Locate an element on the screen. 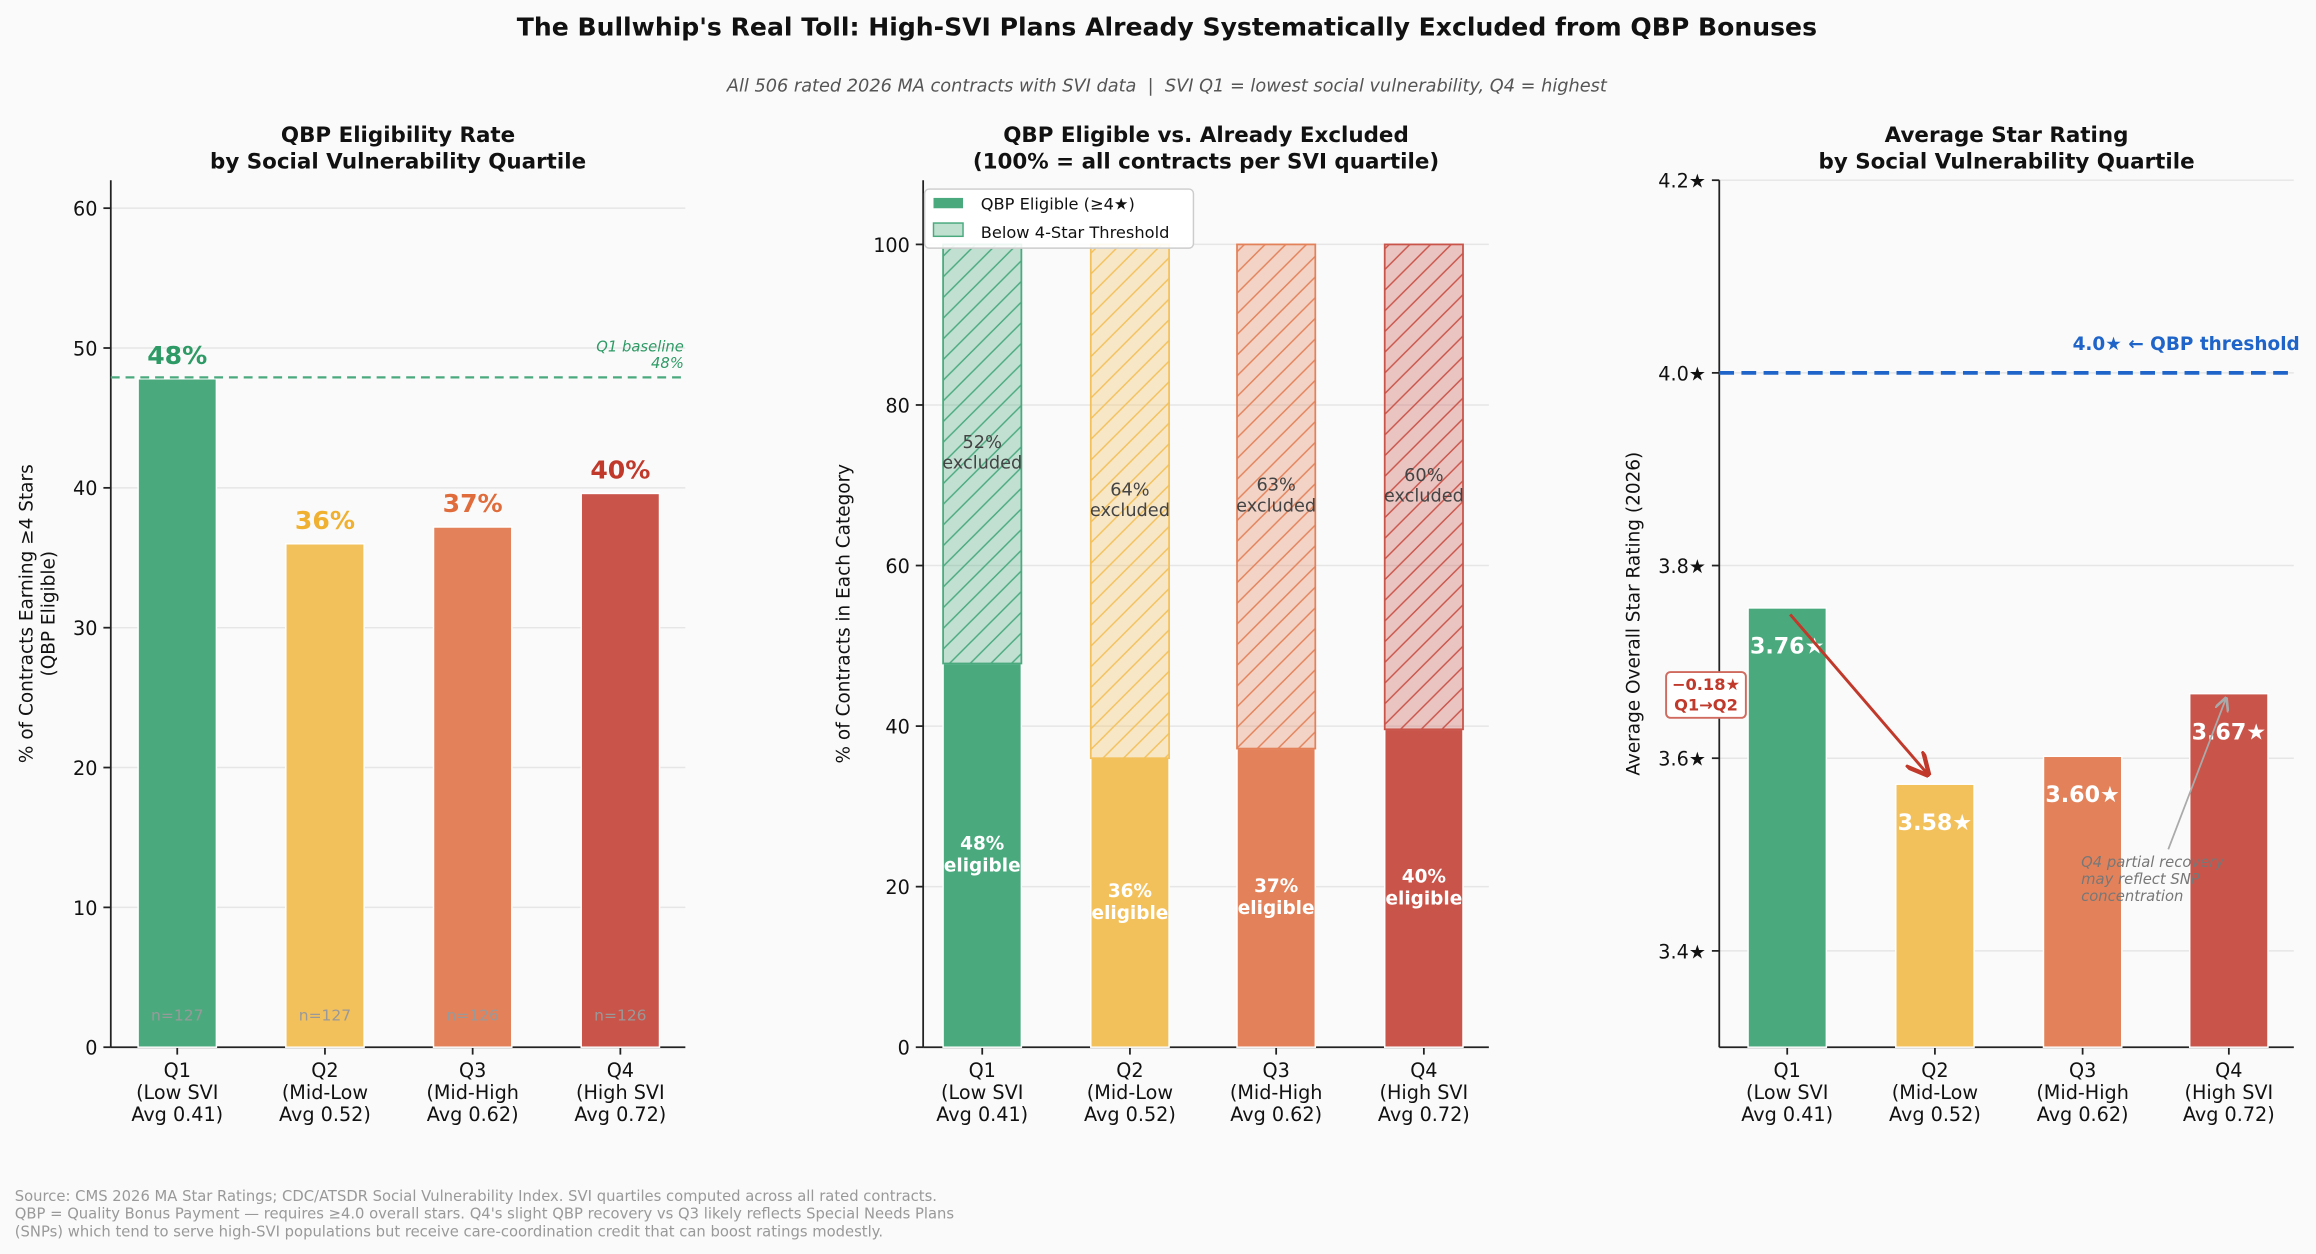 The height and width of the screenshot is (1254, 2316). eligible-label: 36% is located at coordinates (1130, 891).